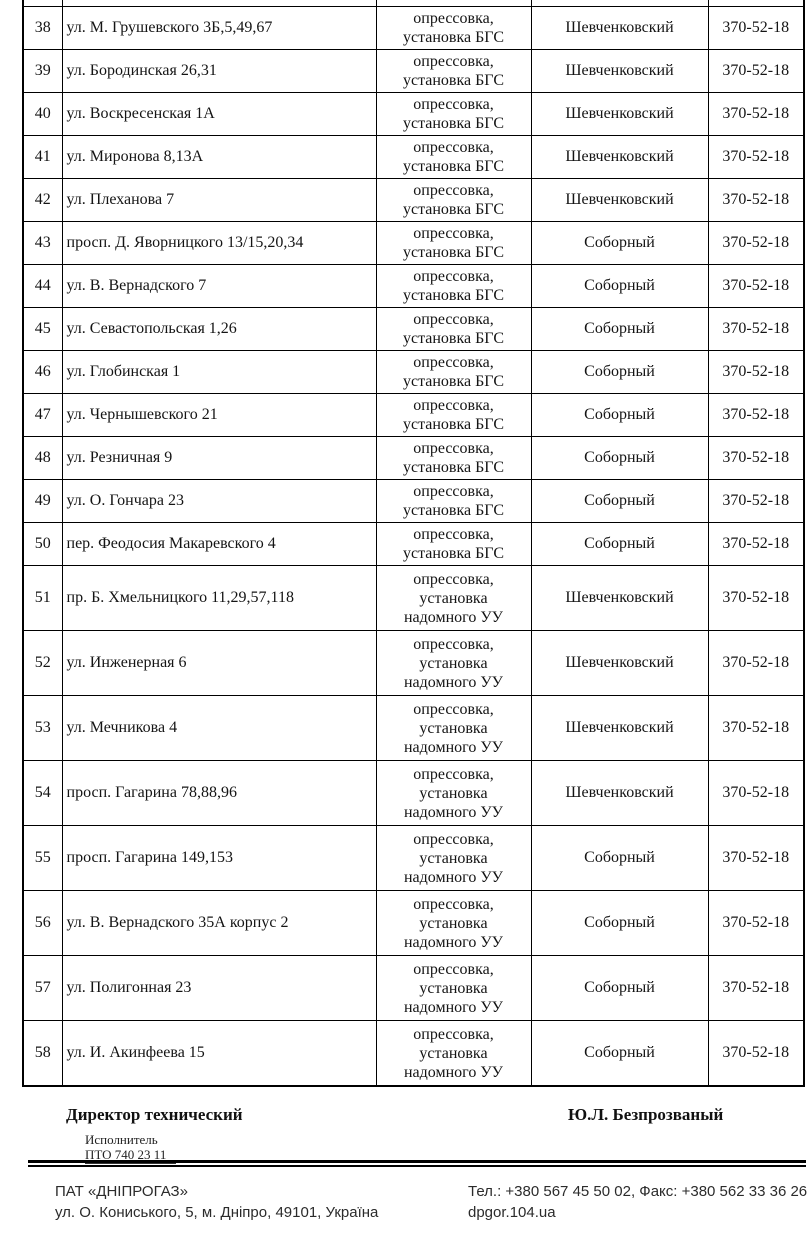  Describe the element at coordinates (42, 372) in the screenshot. I see `row-number-cell: 46` at that location.